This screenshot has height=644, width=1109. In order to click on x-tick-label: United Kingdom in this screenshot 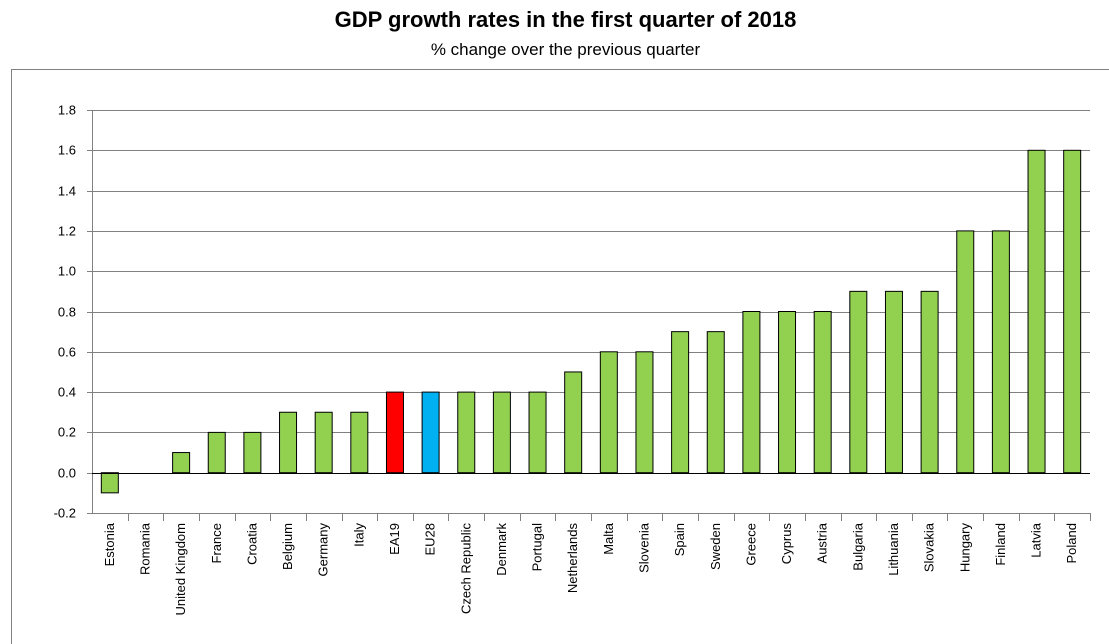, I will do `click(180, 569)`.